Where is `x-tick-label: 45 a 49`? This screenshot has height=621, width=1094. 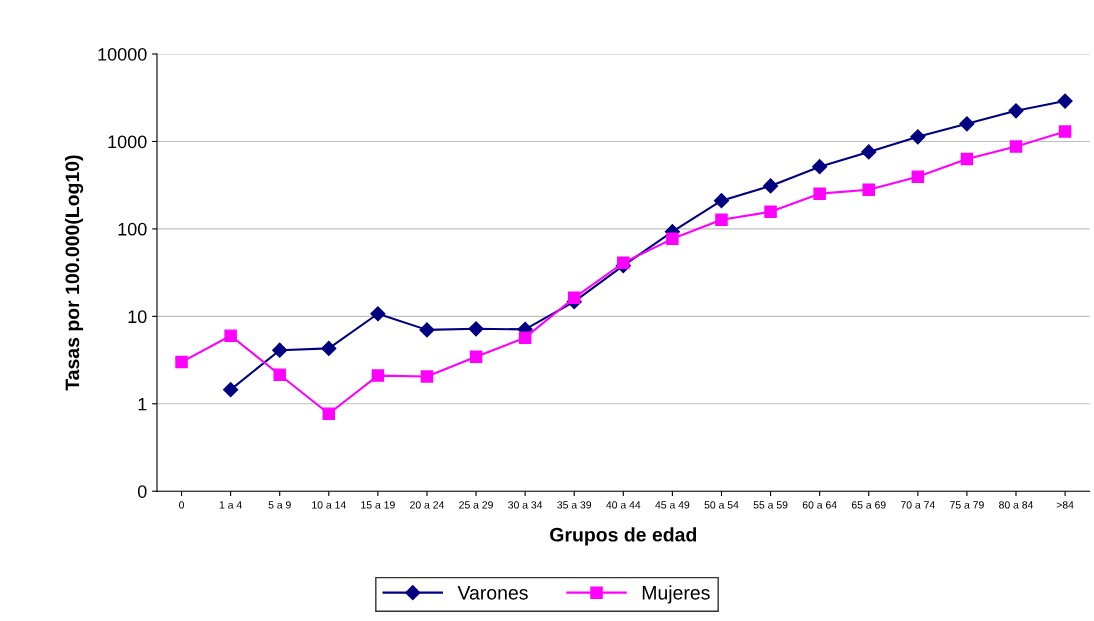
x-tick-label: 45 a 49 is located at coordinates (672, 505).